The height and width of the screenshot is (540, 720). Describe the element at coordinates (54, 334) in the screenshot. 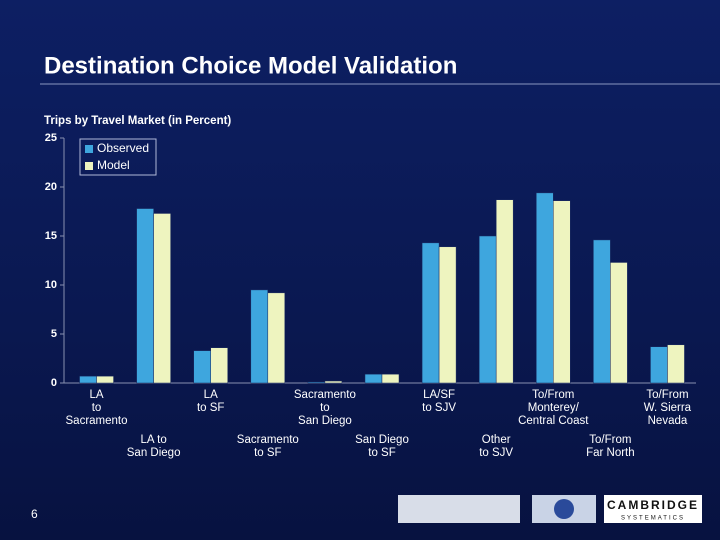

I see `y-tick-label: 5` at that location.